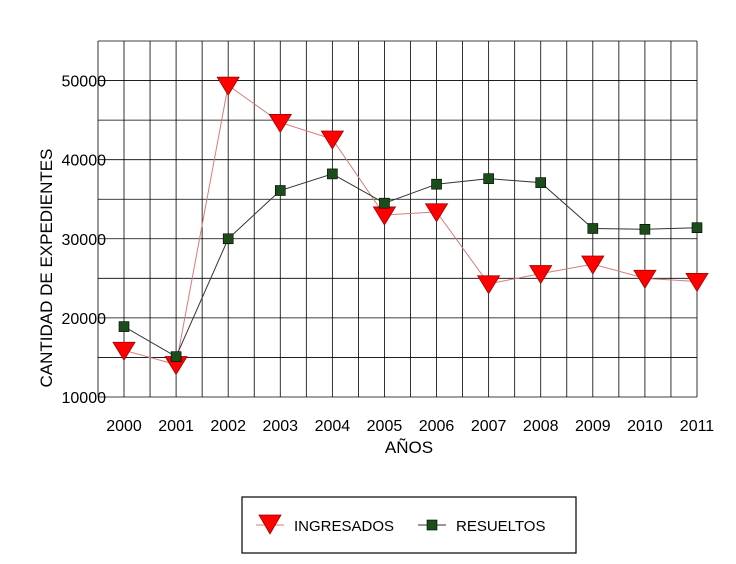 The height and width of the screenshot is (564, 736). What do you see at coordinates (124, 426) in the screenshot?
I see `x-tick-label: 2000` at bounding box center [124, 426].